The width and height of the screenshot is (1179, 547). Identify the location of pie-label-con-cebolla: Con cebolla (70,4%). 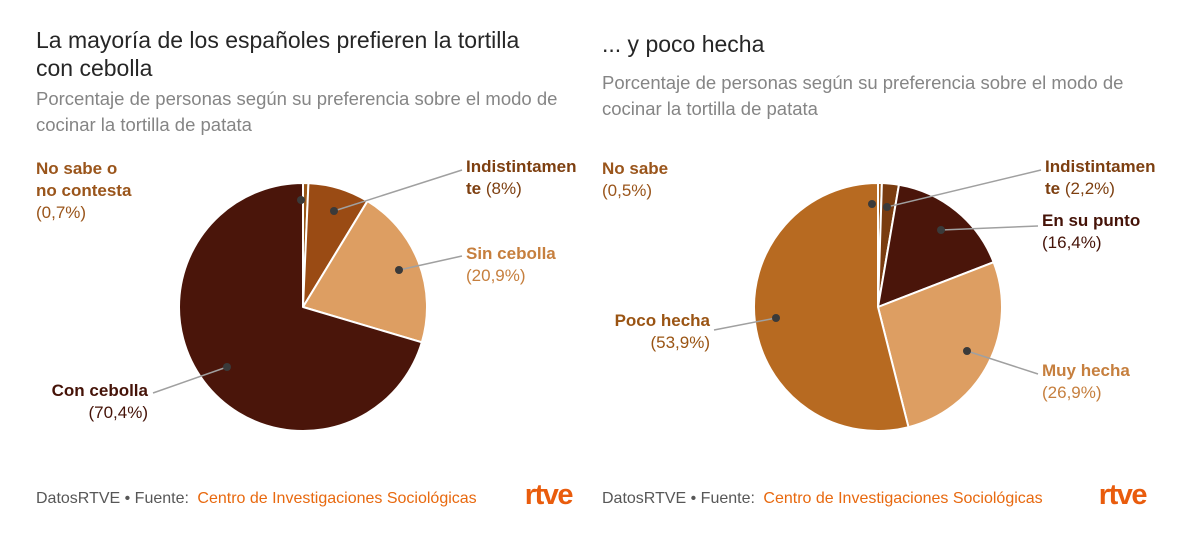
(89, 402).